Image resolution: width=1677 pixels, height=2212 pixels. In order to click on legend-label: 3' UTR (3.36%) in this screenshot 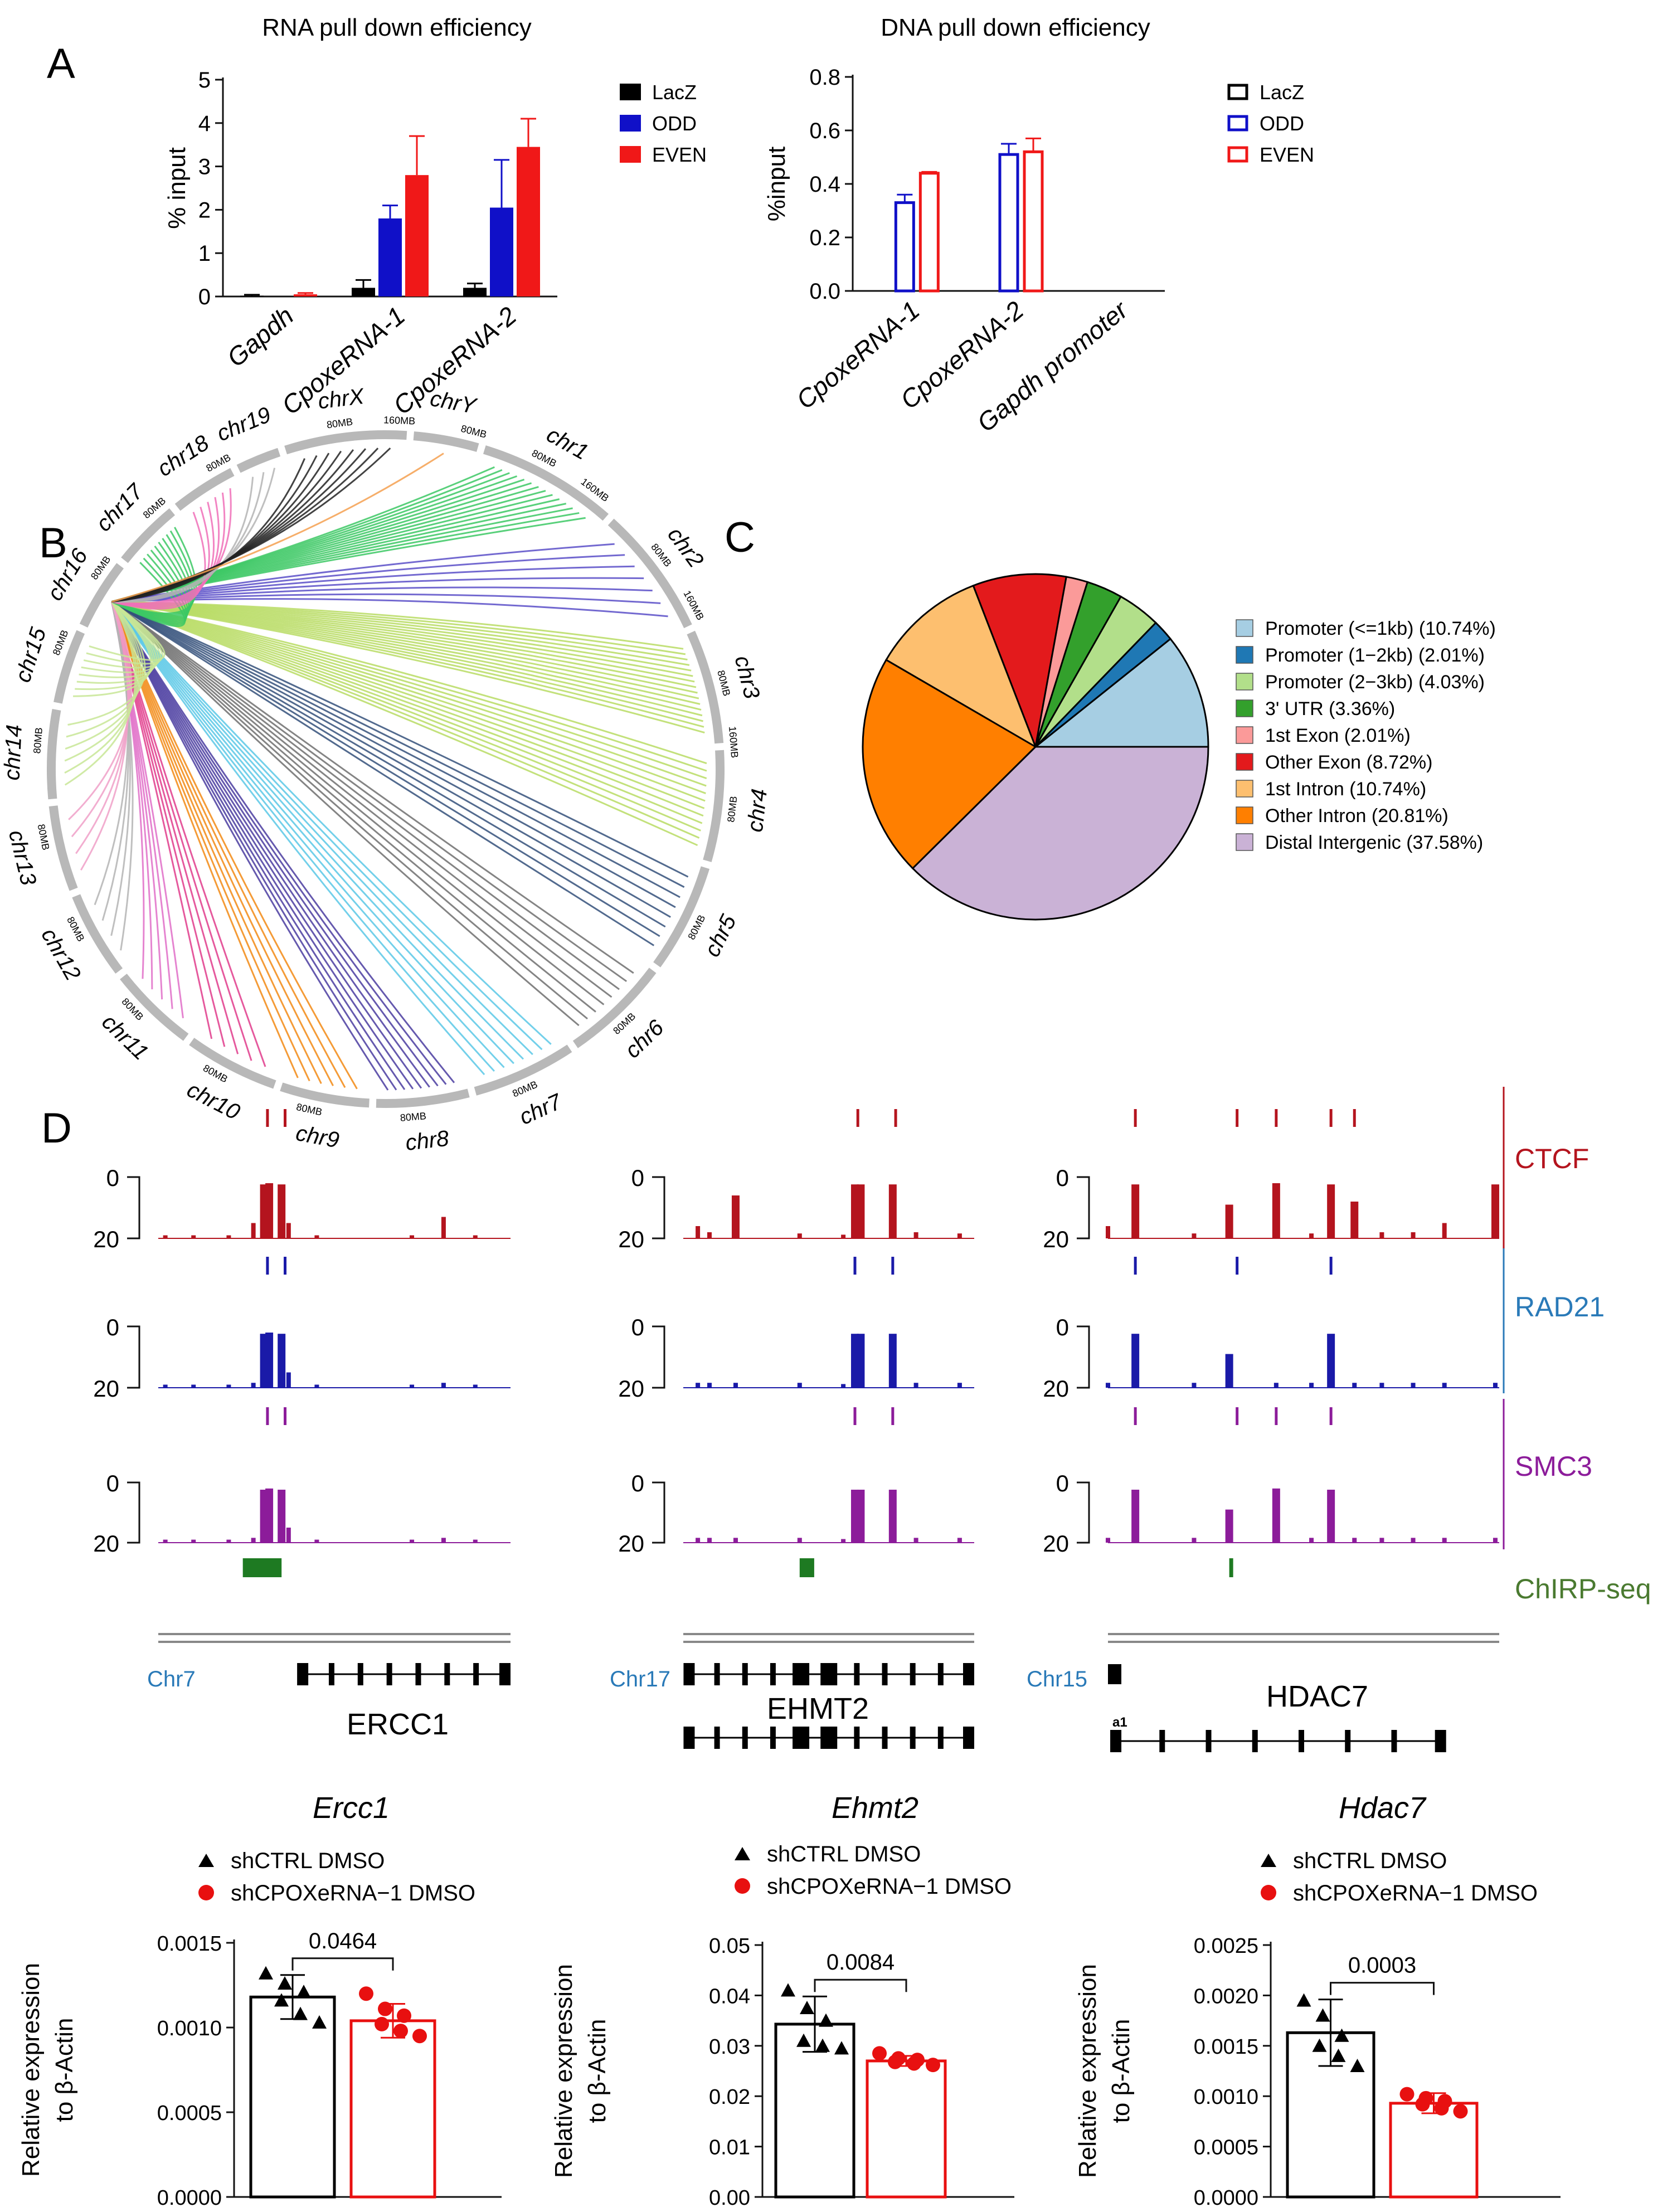, I will do `click(1330, 708)`.